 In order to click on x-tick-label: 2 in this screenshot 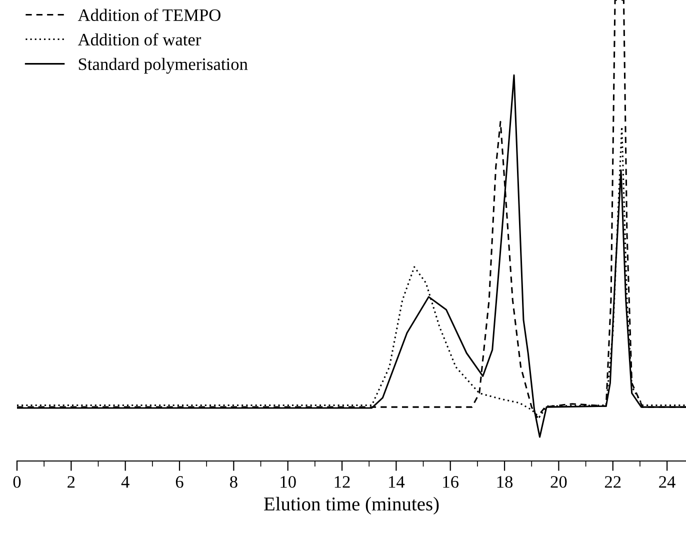, I will do `click(71, 482)`.